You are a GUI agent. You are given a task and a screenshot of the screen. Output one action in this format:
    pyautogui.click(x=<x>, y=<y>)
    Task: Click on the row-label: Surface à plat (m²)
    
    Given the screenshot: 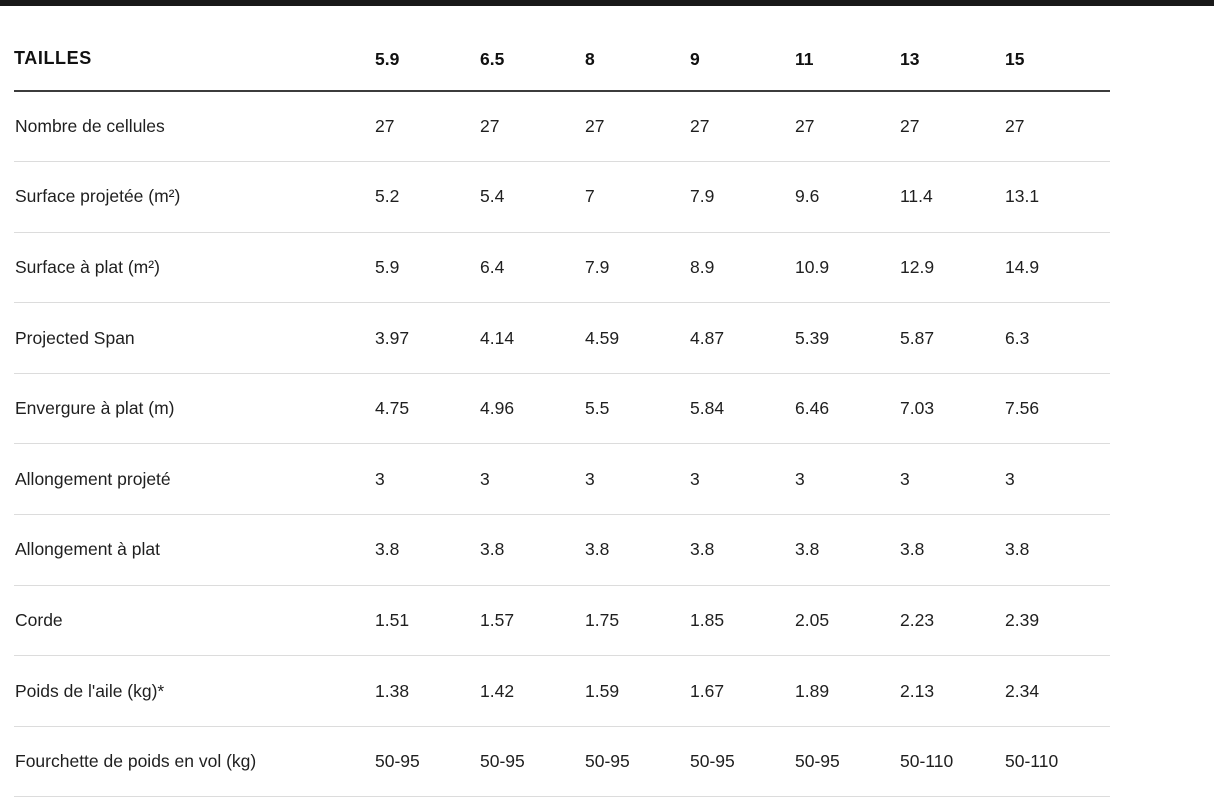 What is the action you would take?
    pyautogui.click(x=194, y=268)
    